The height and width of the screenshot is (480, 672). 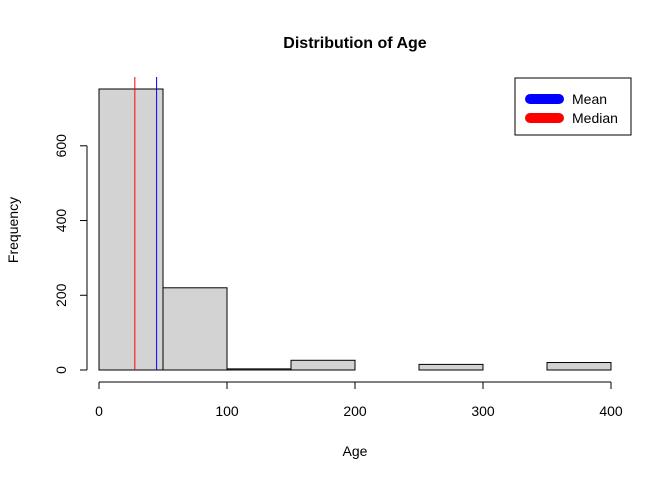 What do you see at coordinates (355, 411) in the screenshot?
I see `x-tick-label: 200` at bounding box center [355, 411].